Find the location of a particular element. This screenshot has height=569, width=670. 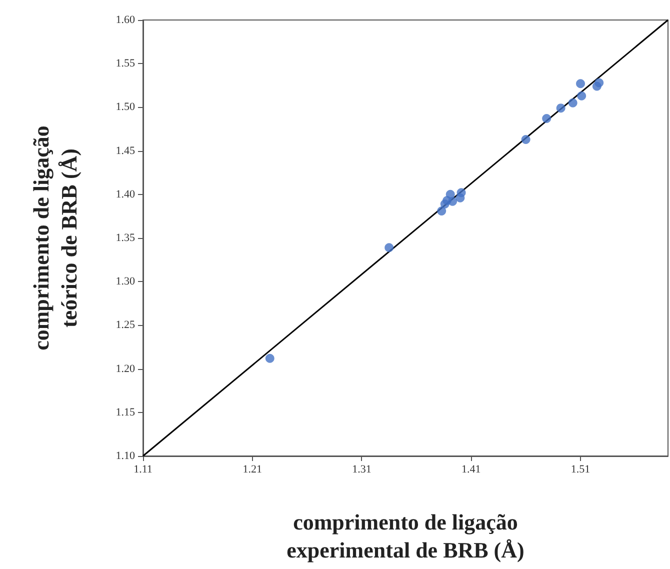

y-tick-label: 1.45 is located at coordinates (126, 150).